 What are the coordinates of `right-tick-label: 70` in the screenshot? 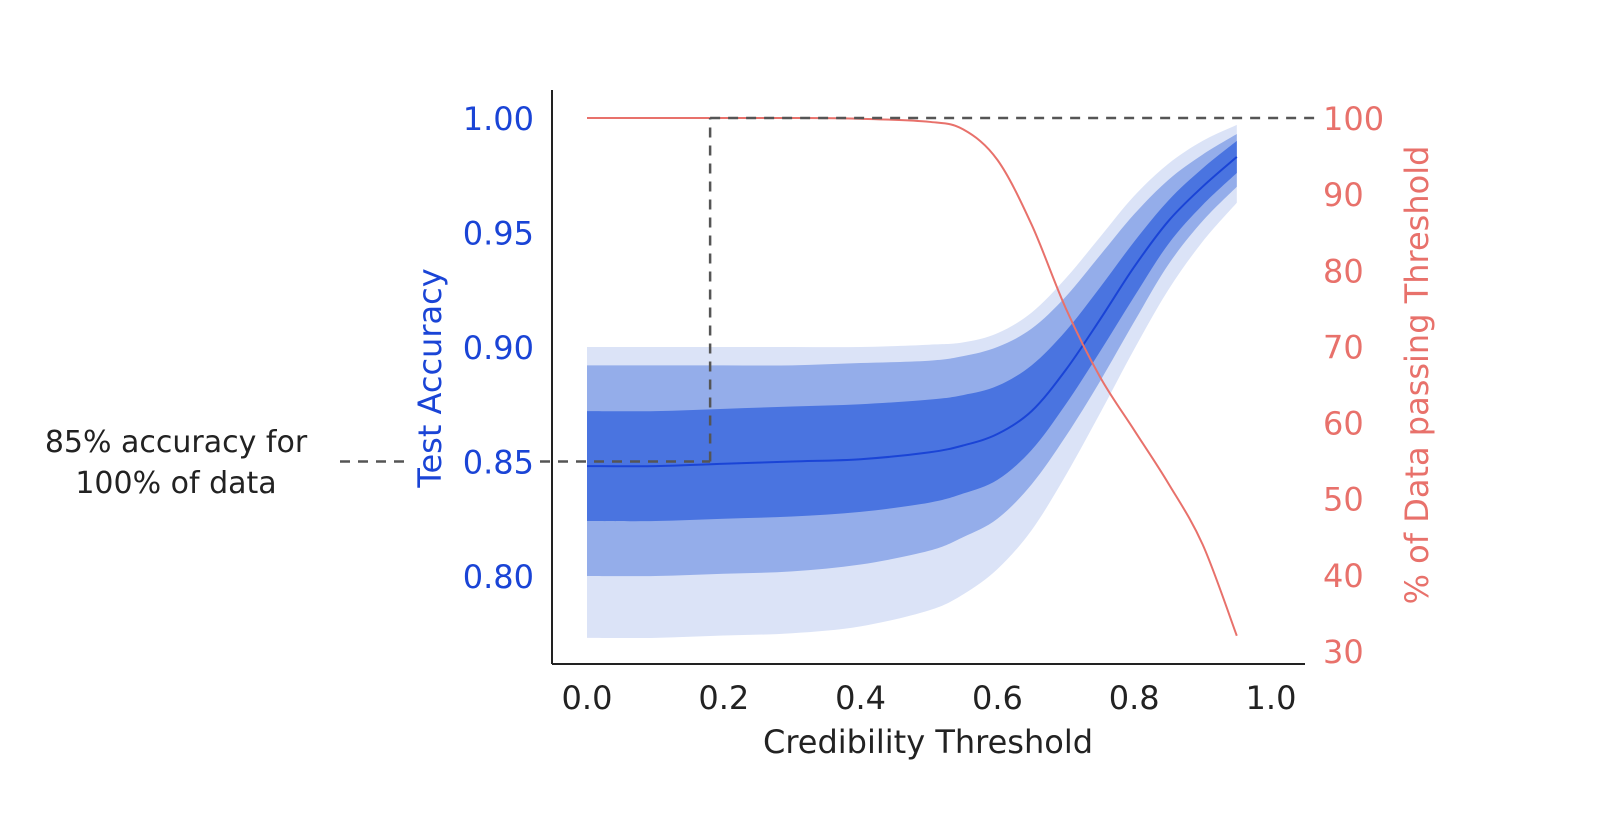 It's located at (1343, 347).